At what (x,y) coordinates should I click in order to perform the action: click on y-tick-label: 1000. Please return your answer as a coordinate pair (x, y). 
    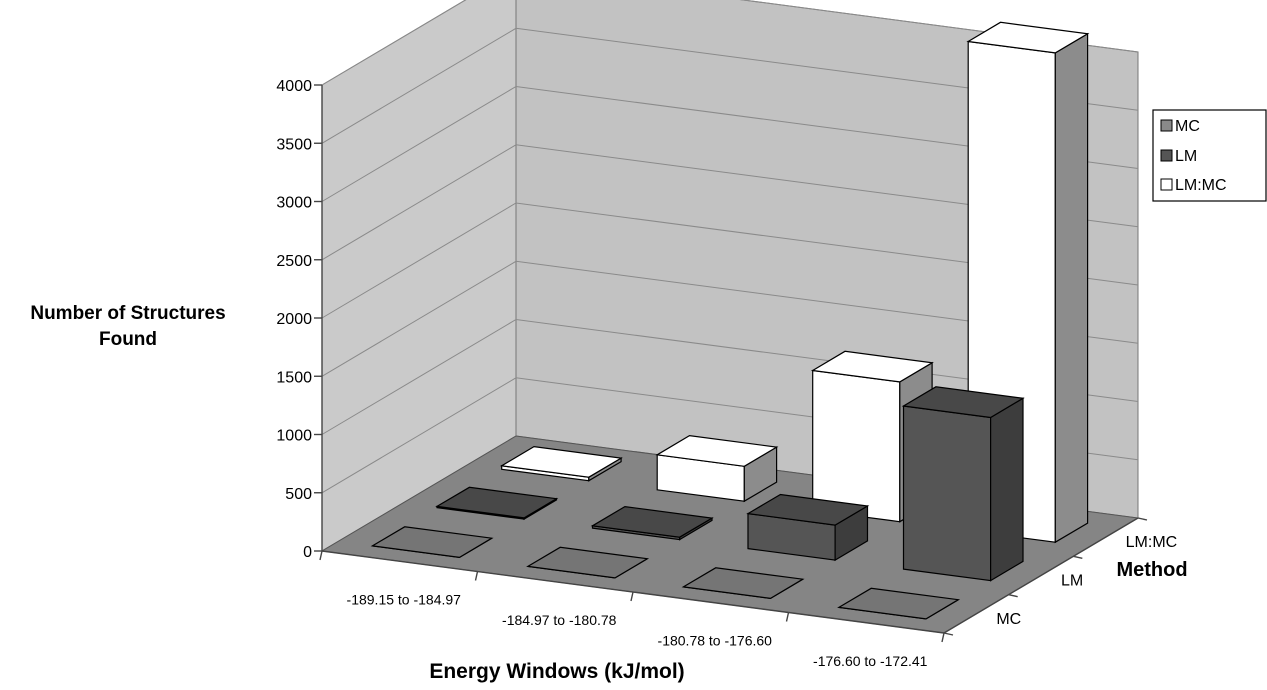
    Looking at the image, I should click on (294, 436).